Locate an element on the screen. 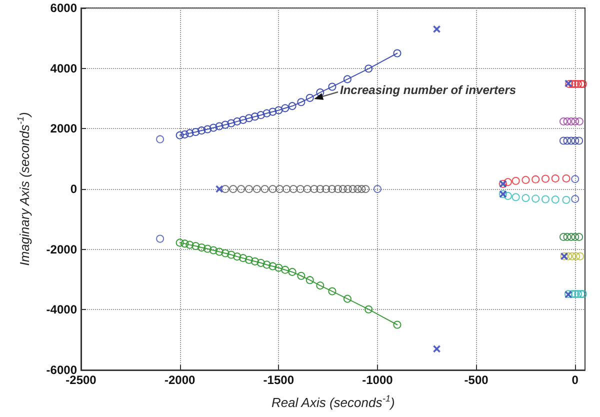 The height and width of the screenshot is (417, 600). x-tick-label: 0 is located at coordinates (575, 380).